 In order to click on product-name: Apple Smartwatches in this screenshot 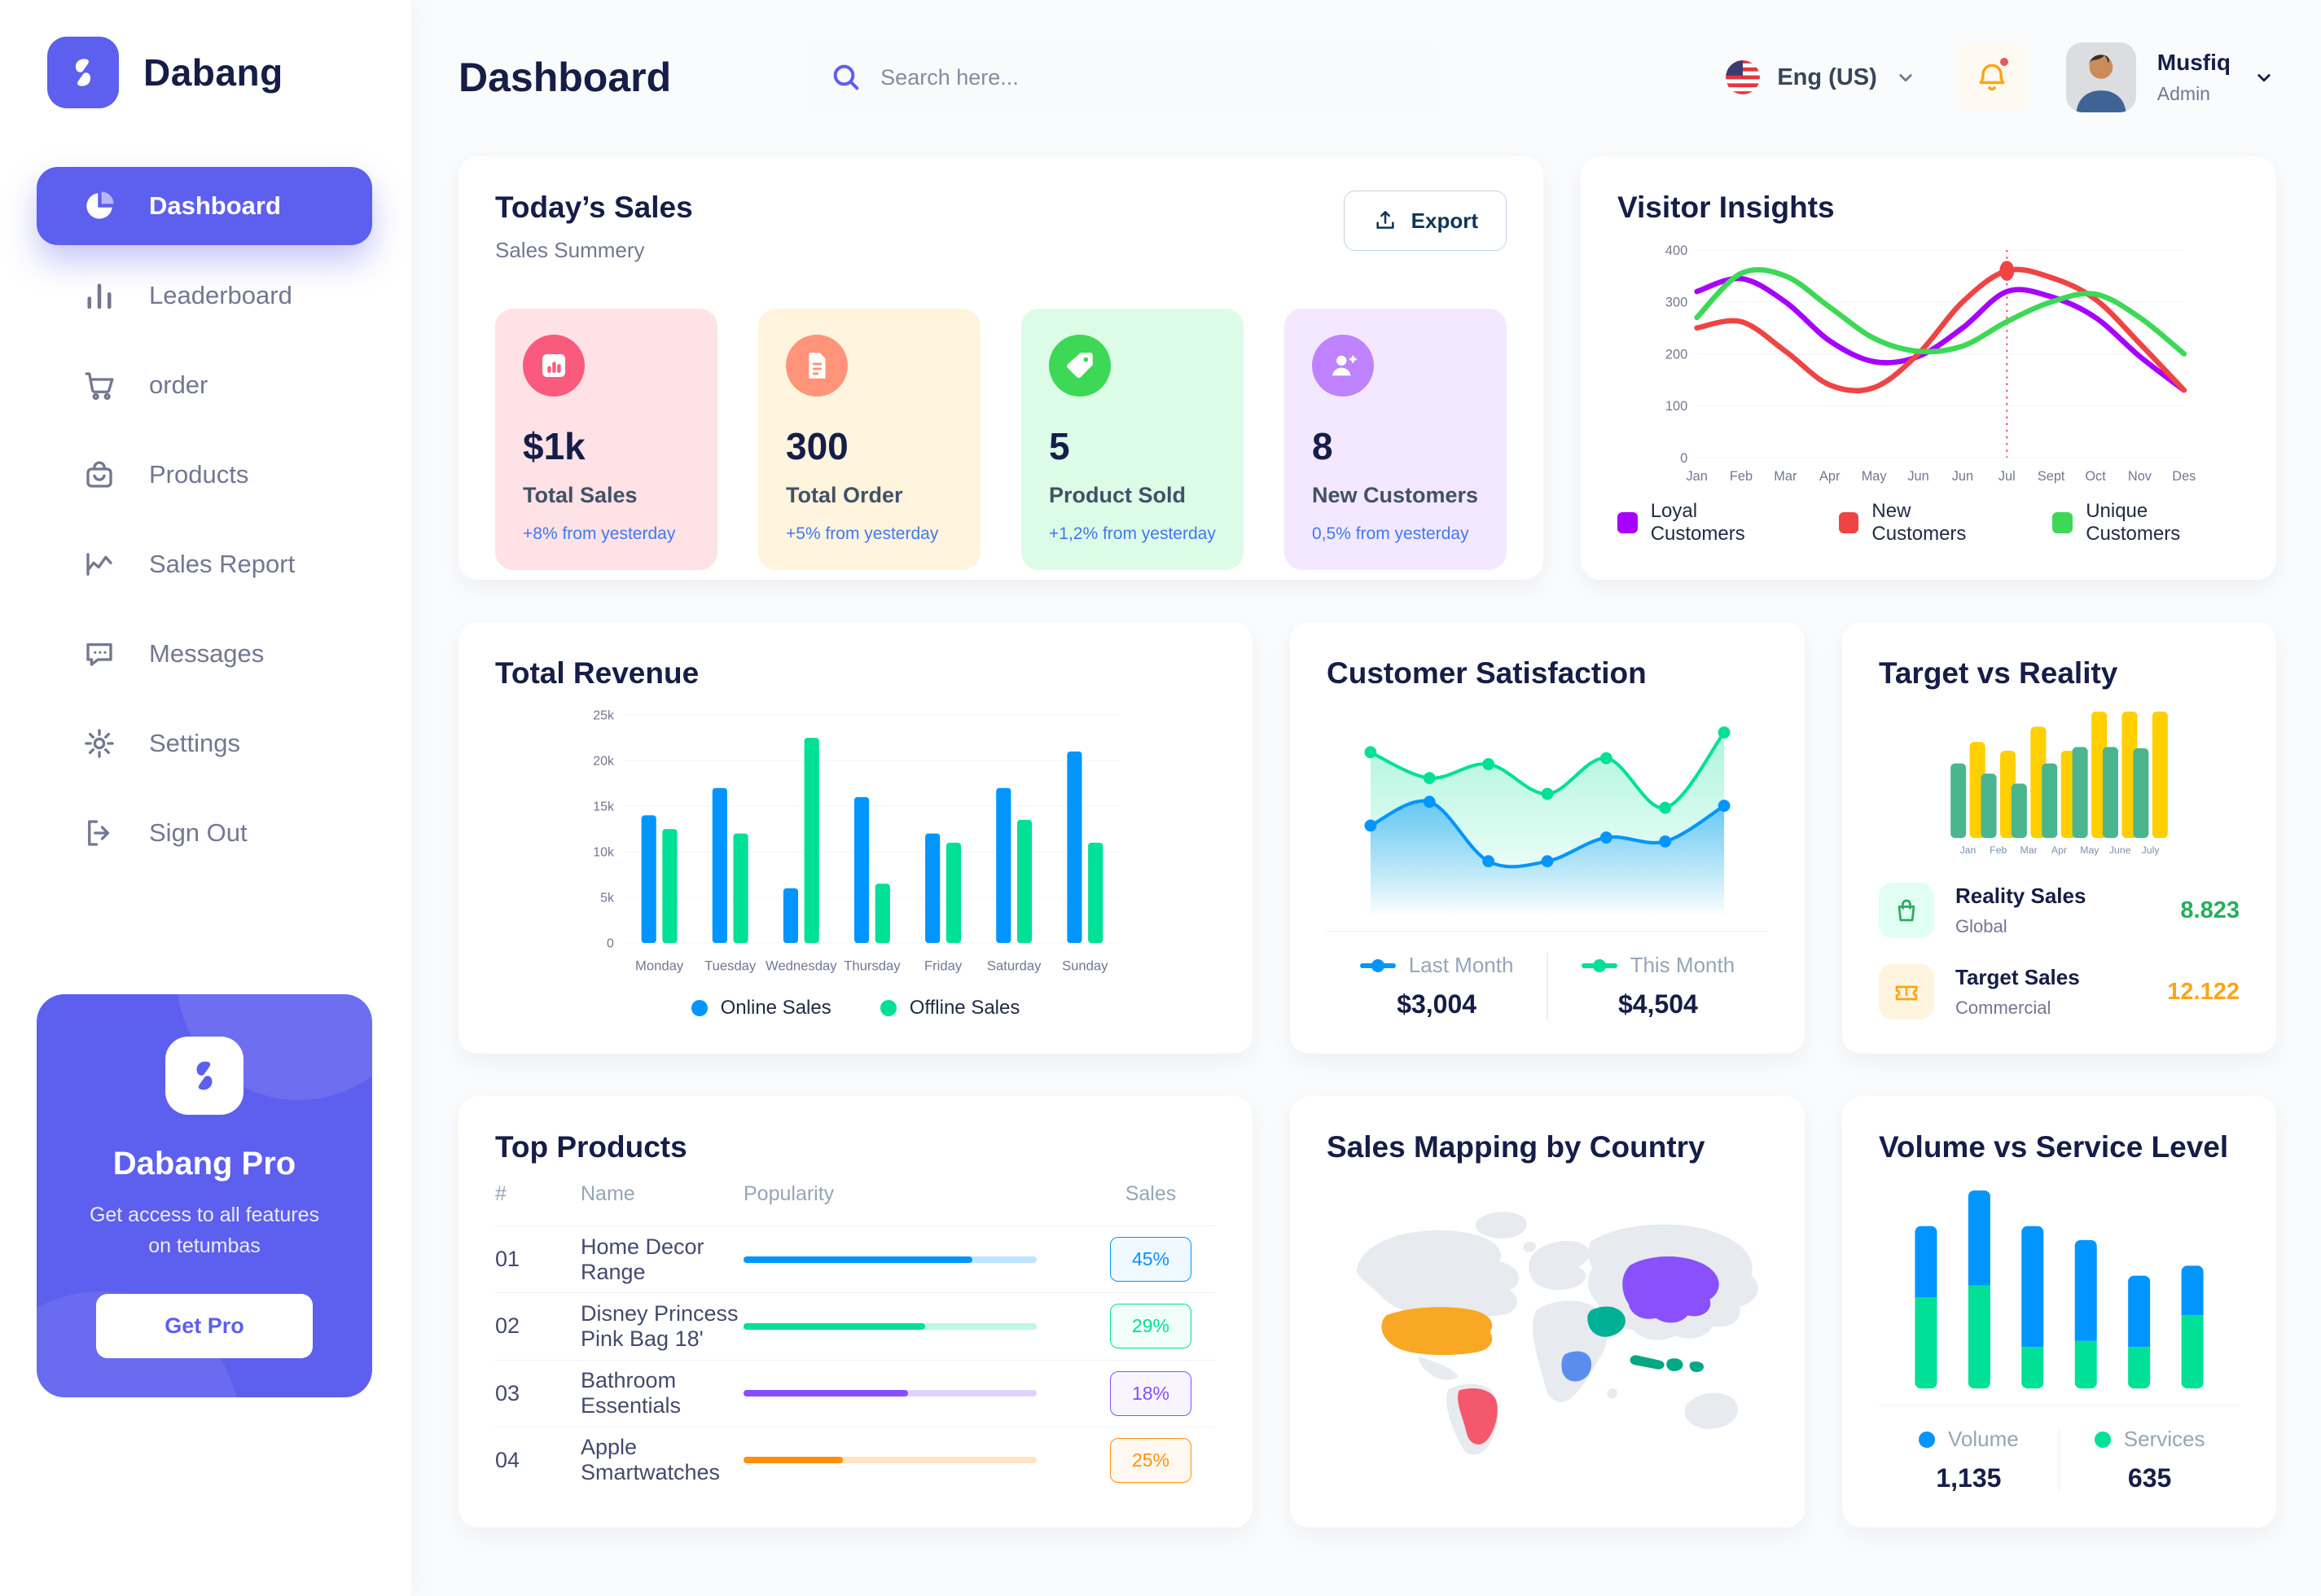, I will do `click(651, 1460)`.